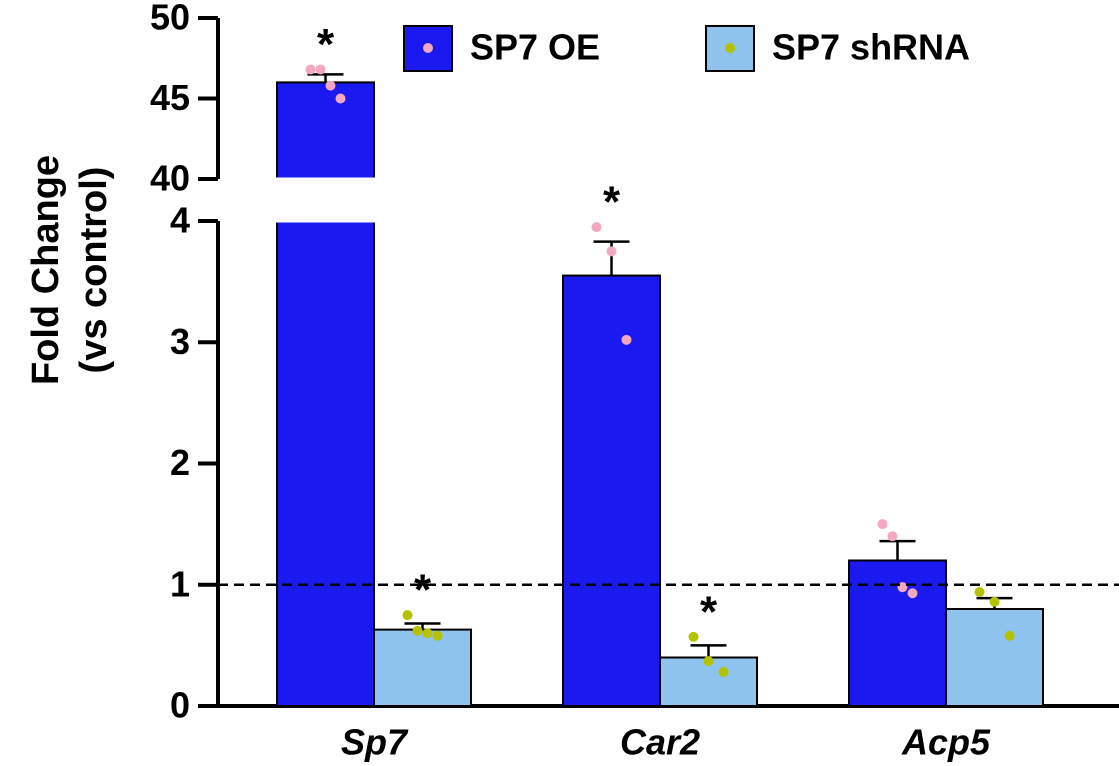  Describe the element at coordinates (375, 742) in the screenshot. I see `x-tick-label: Sp7` at that location.